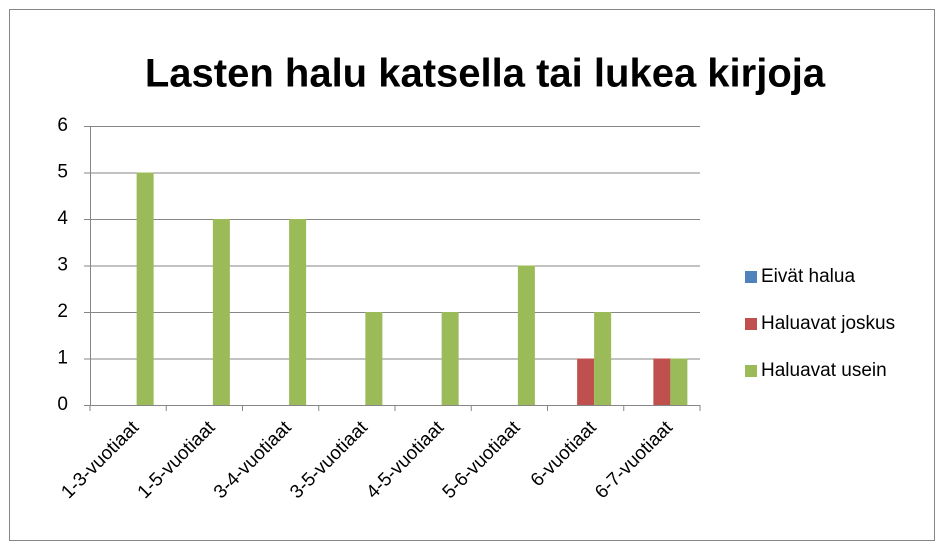 This screenshot has height=549, width=944. I want to click on legend-label: Eivät halua, so click(808, 276).